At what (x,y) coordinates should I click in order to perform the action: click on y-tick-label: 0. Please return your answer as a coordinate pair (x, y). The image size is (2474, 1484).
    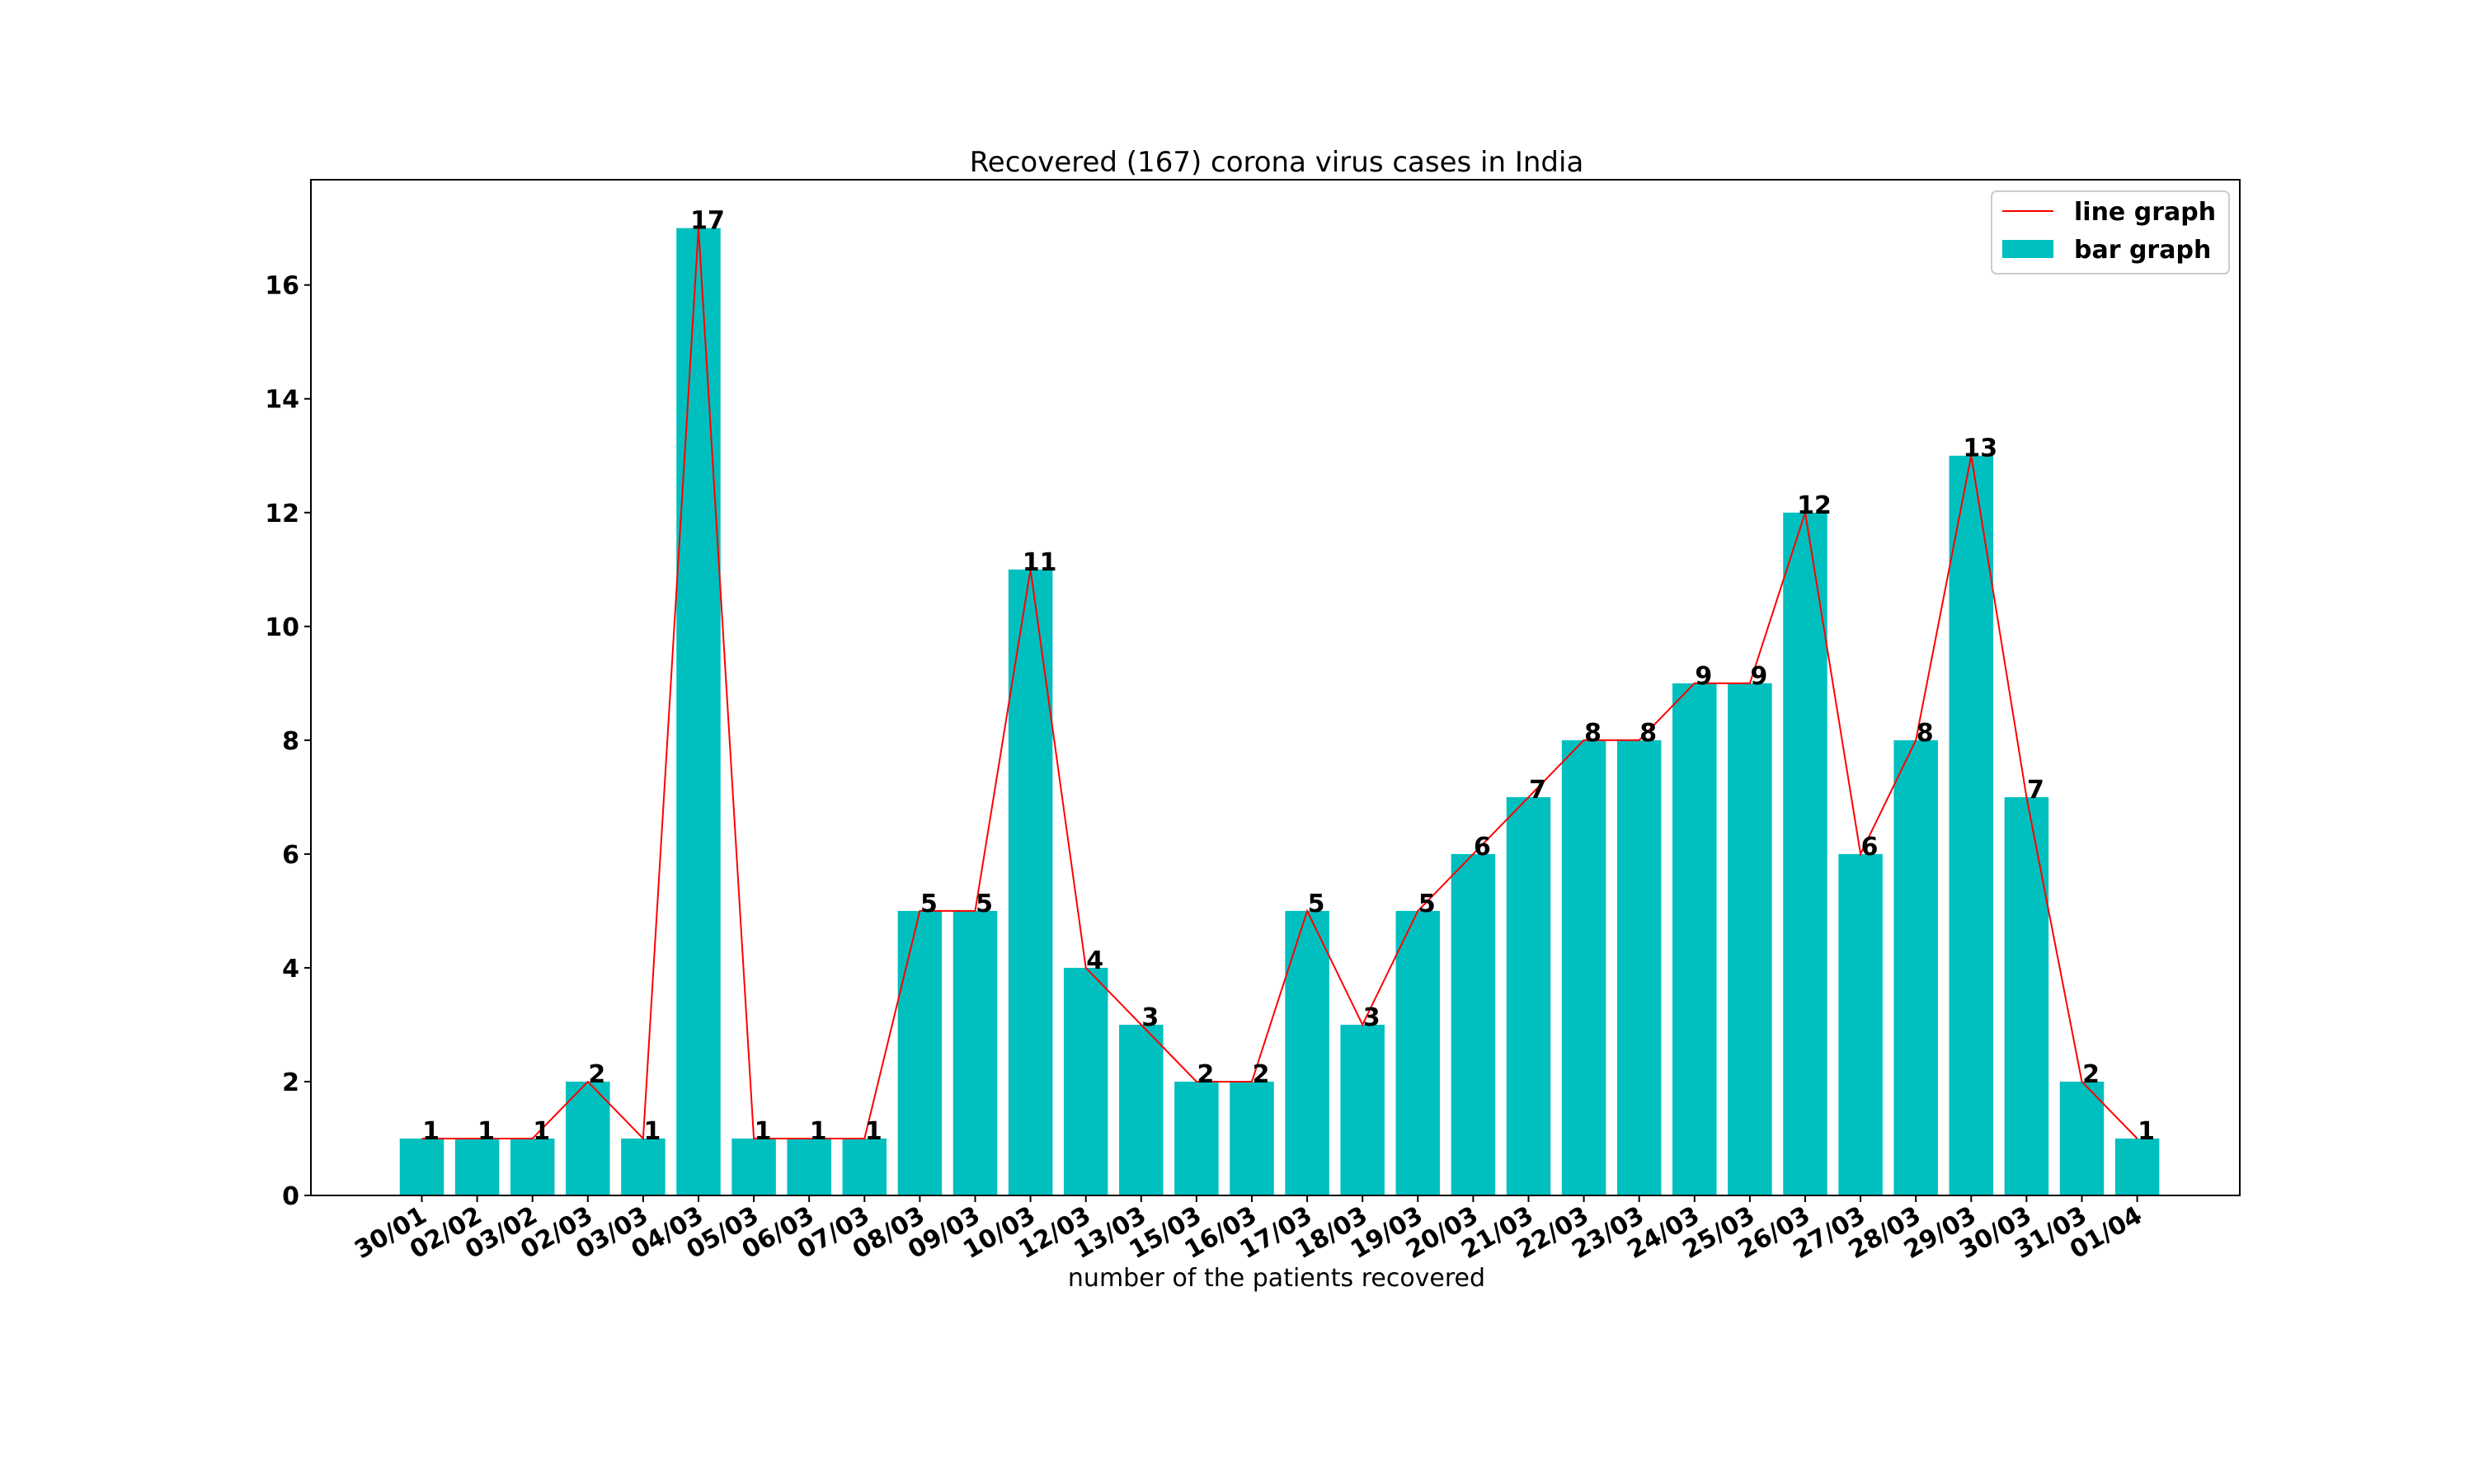
    Looking at the image, I should click on (290, 1196).